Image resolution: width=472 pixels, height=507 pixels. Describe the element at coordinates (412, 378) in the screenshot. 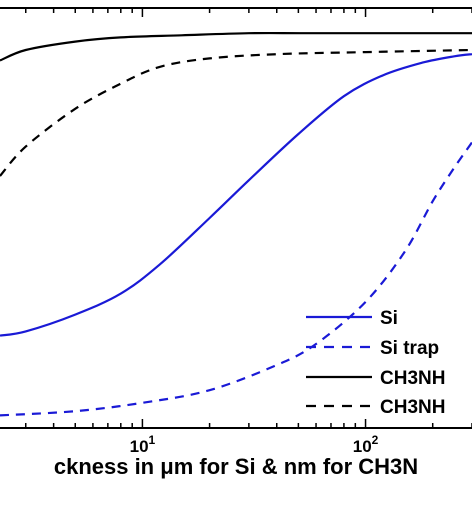

I see `legend-entry-ch3nh-solid-label: CH3NH` at that location.